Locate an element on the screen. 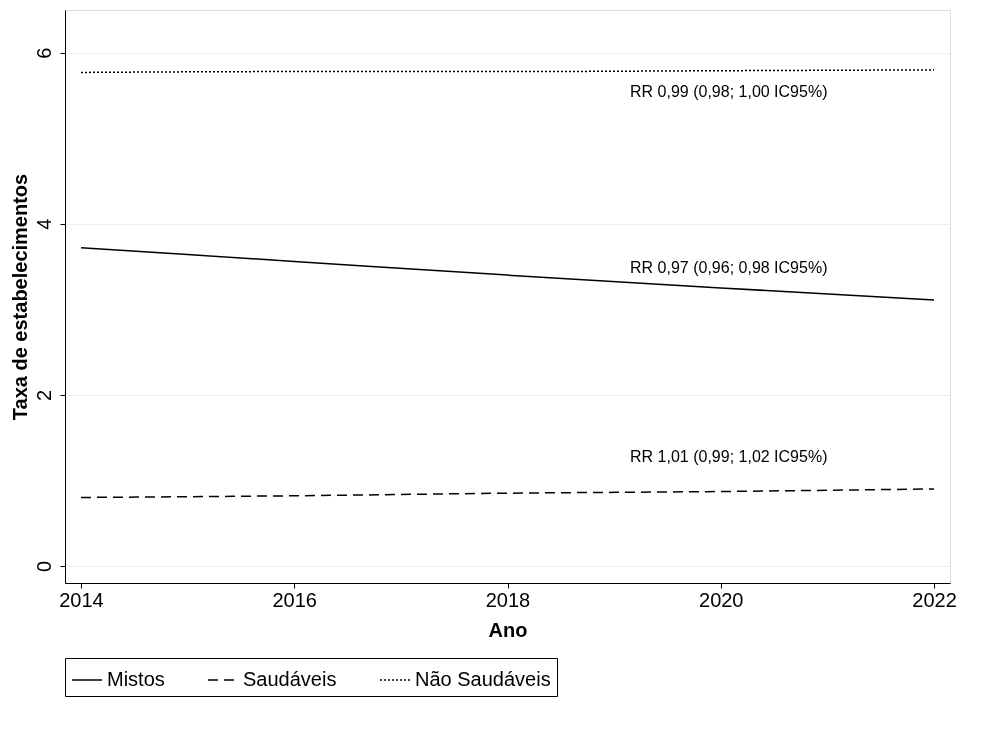  x-axis-title: Ano is located at coordinates (508, 629).